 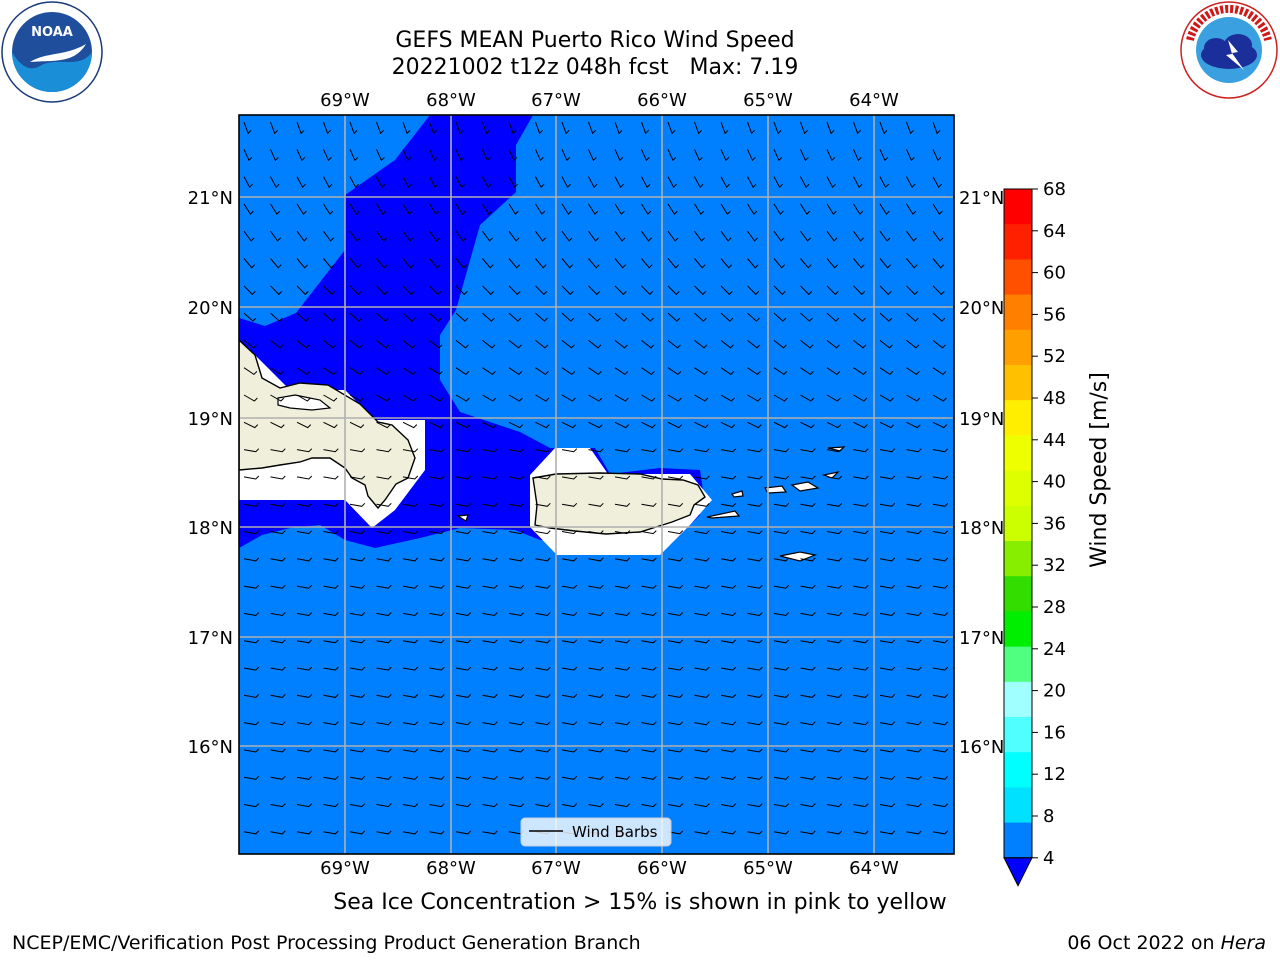 What do you see at coordinates (462, 518) in the screenshot?
I see `island-mona` at bounding box center [462, 518].